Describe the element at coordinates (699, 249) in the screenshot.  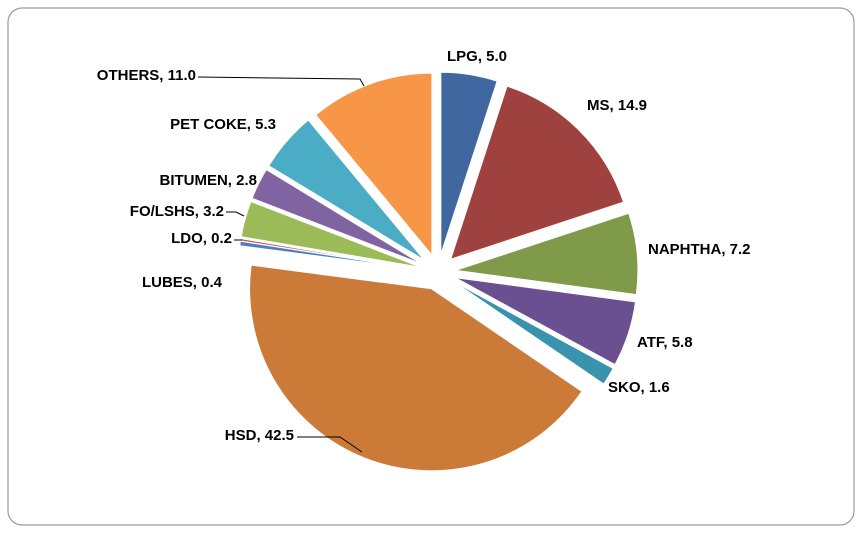
I see `data-label: NAPHTHA, 7.2` at that location.